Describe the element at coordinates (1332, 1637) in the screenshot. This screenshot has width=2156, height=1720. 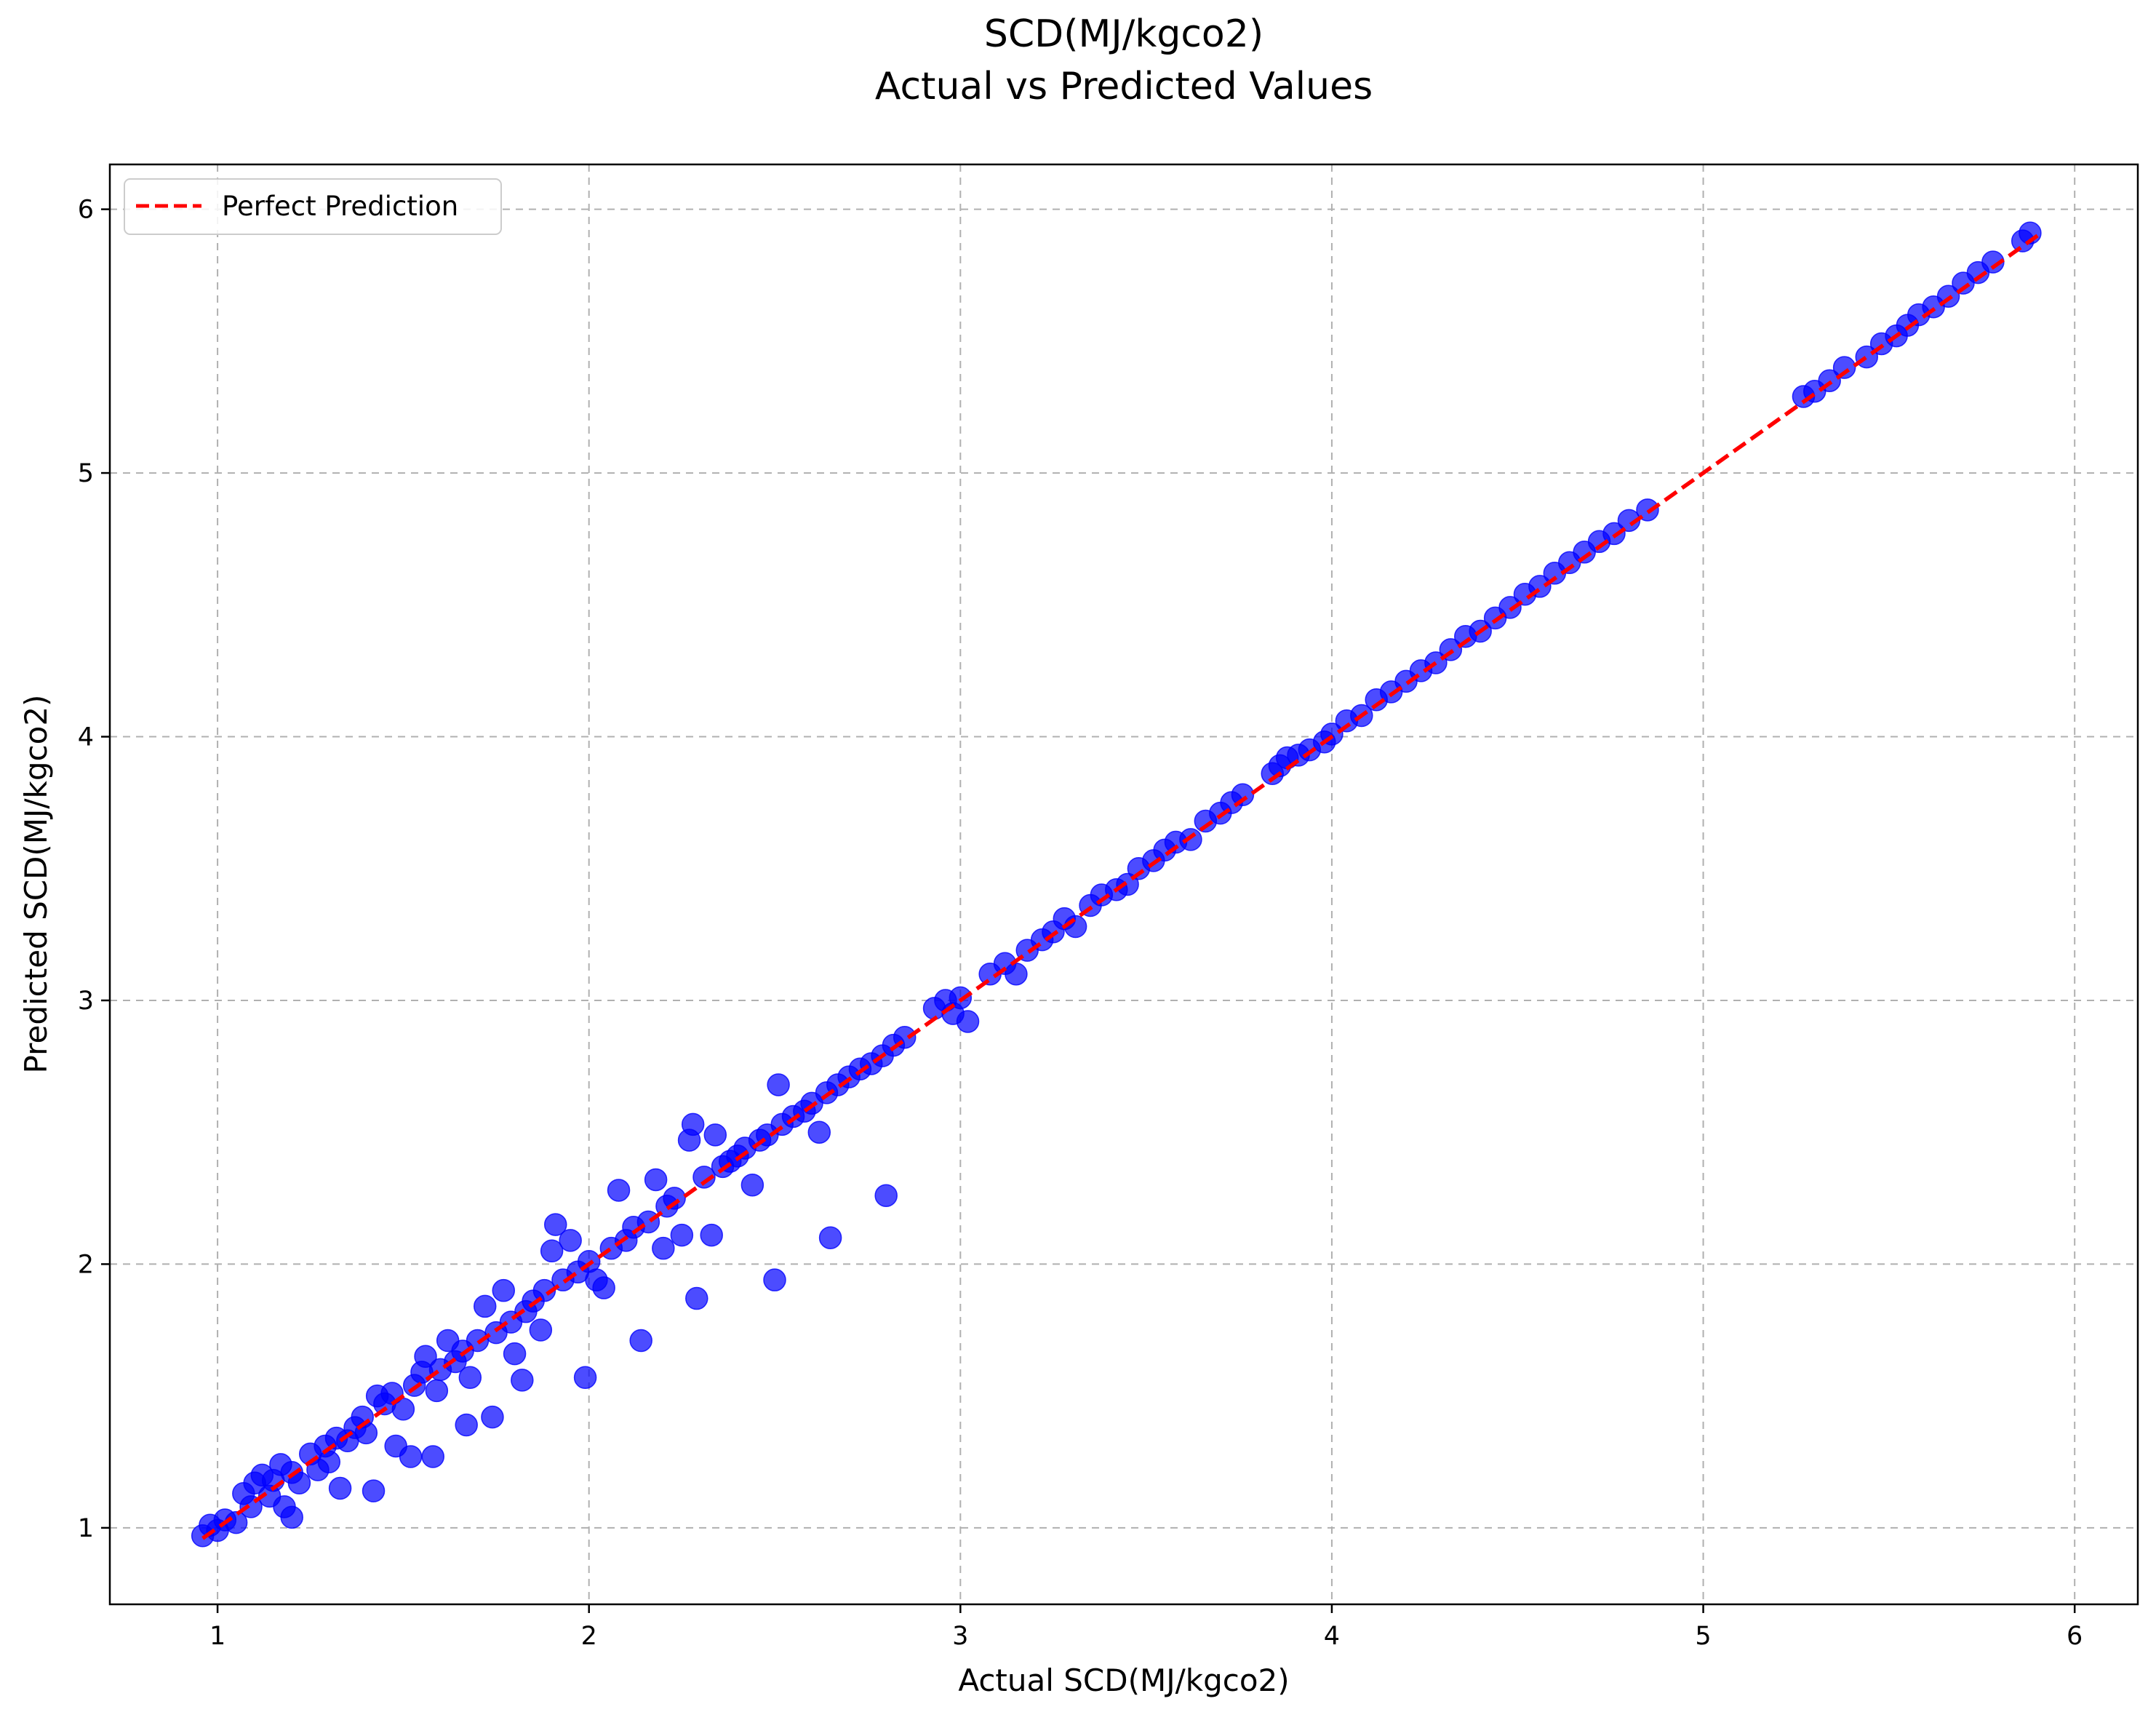
I see `x-tick-label: 4` at that location.